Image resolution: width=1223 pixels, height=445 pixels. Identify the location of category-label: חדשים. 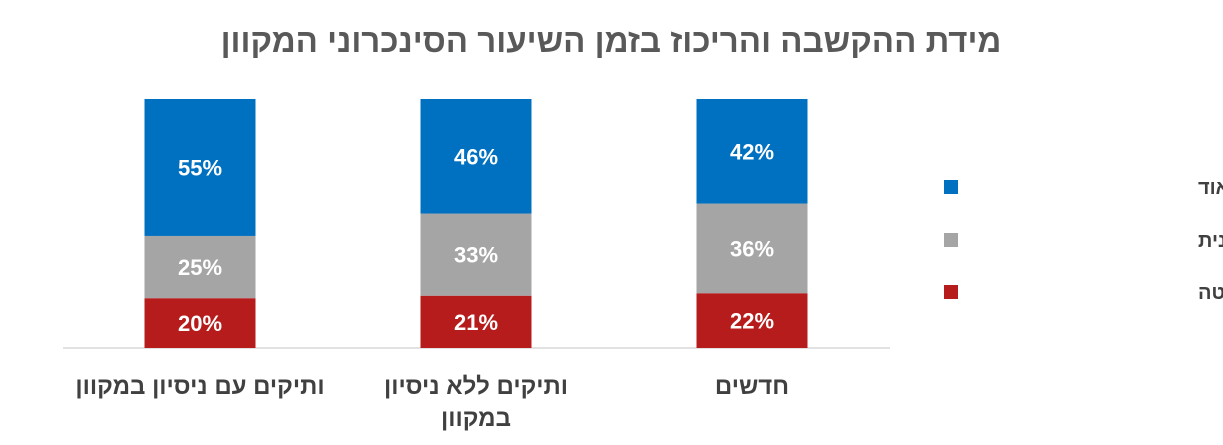
(752, 386).